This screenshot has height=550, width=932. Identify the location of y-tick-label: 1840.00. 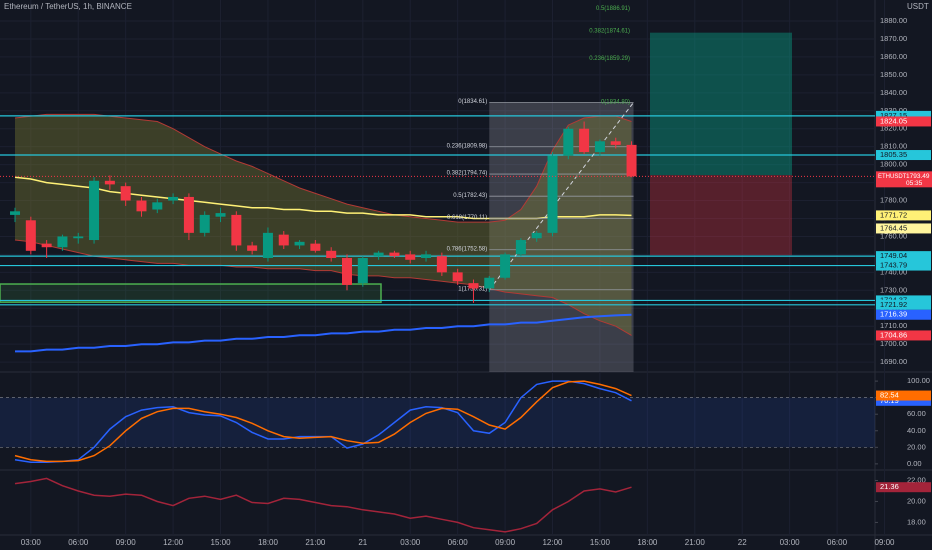
(893, 92).